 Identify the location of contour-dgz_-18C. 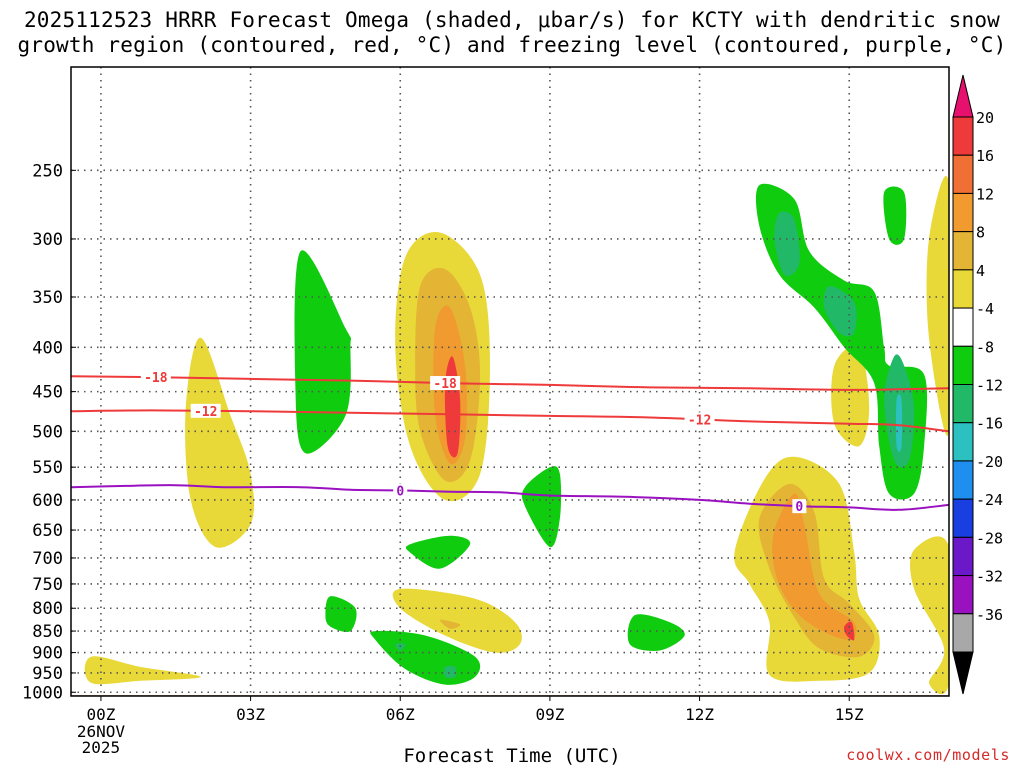
(510, 383).